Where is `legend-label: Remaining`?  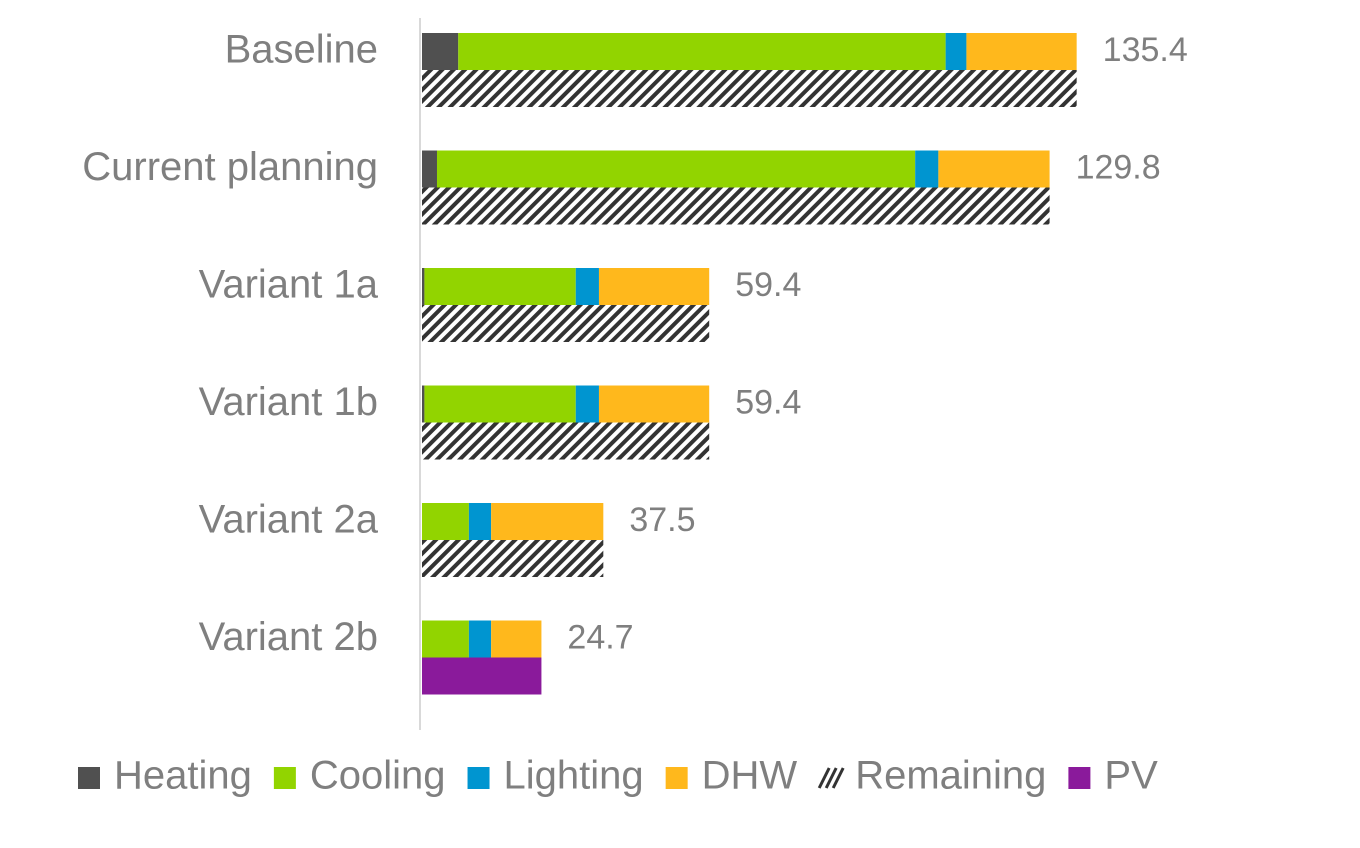 legend-label: Remaining is located at coordinates (950, 776).